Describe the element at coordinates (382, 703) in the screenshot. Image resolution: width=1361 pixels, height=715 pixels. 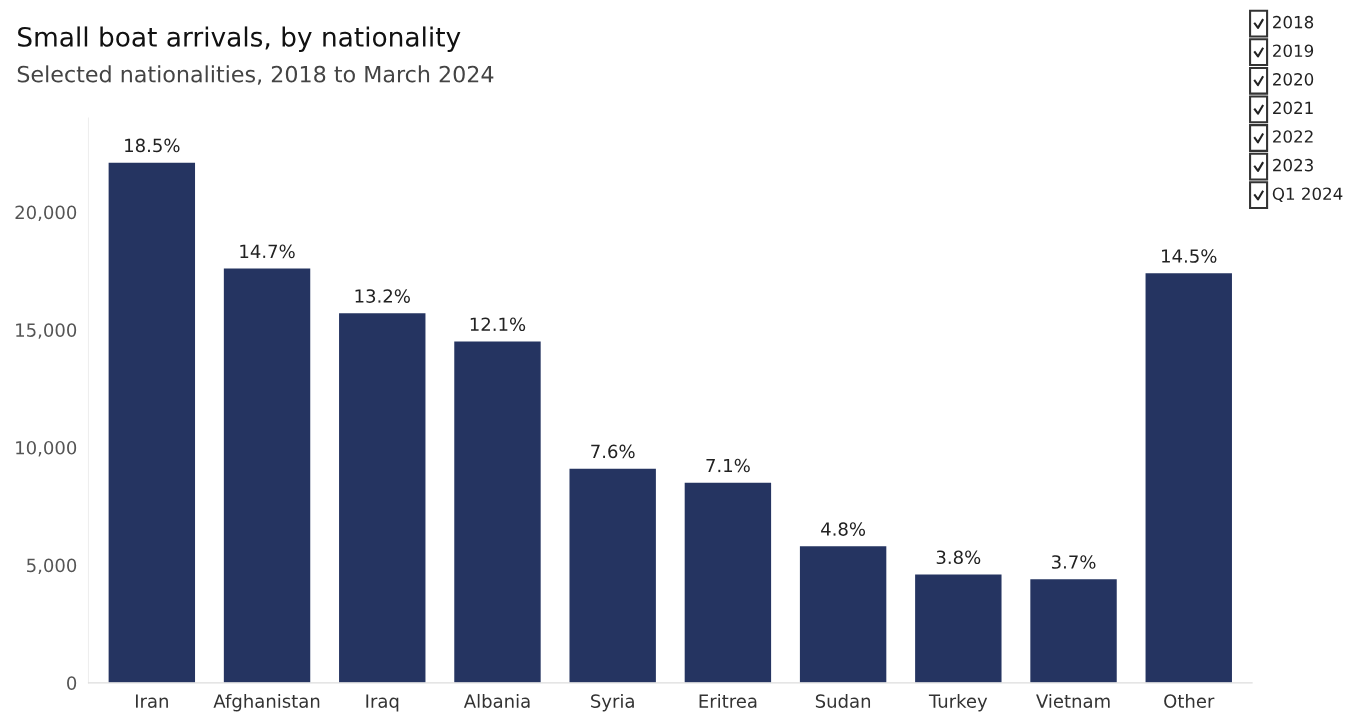
I see `x-tick-label: Iraq` at that location.